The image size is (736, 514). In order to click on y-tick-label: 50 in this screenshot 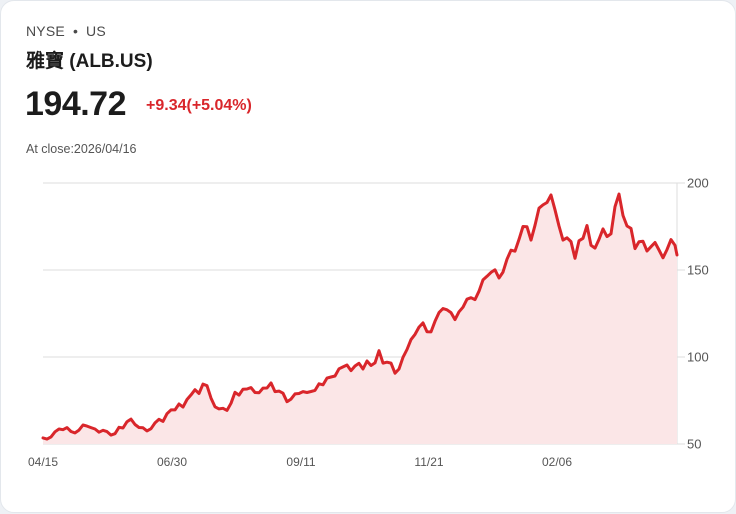, I will do `click(694, 444)`.